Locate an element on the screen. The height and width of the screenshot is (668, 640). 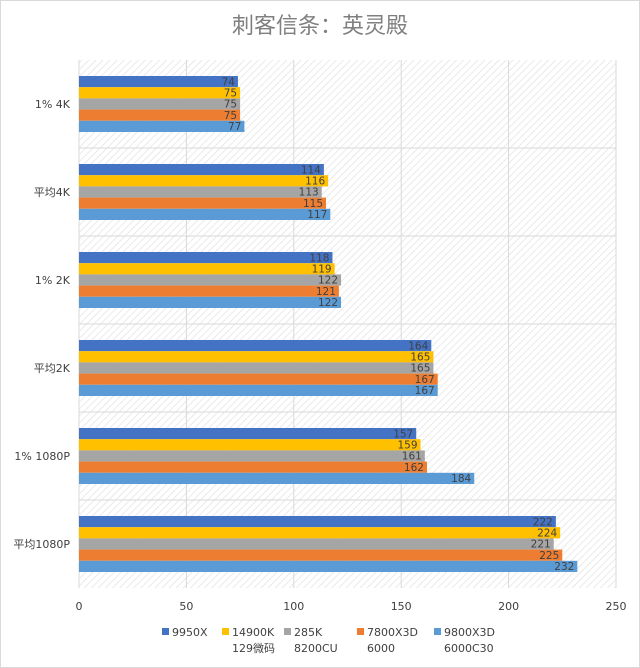
bar-s3-c3 is located at coordinates (258, 379).